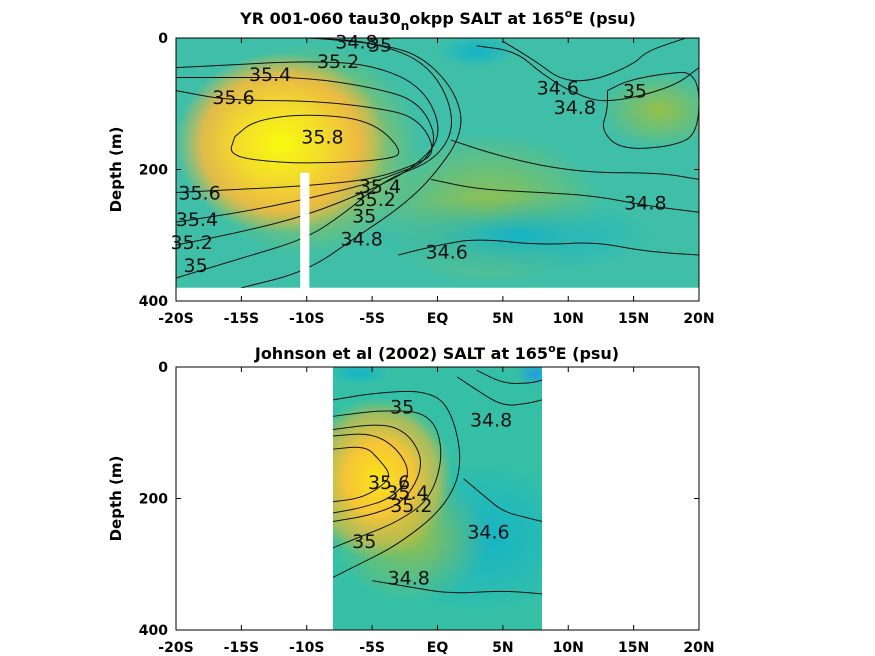 The height and width of the screenshot is (656, 875). What do you see at coordinates (405, 26) in the screenshot?
I see `chart-title-part: n` at bounding box center [405, 26].